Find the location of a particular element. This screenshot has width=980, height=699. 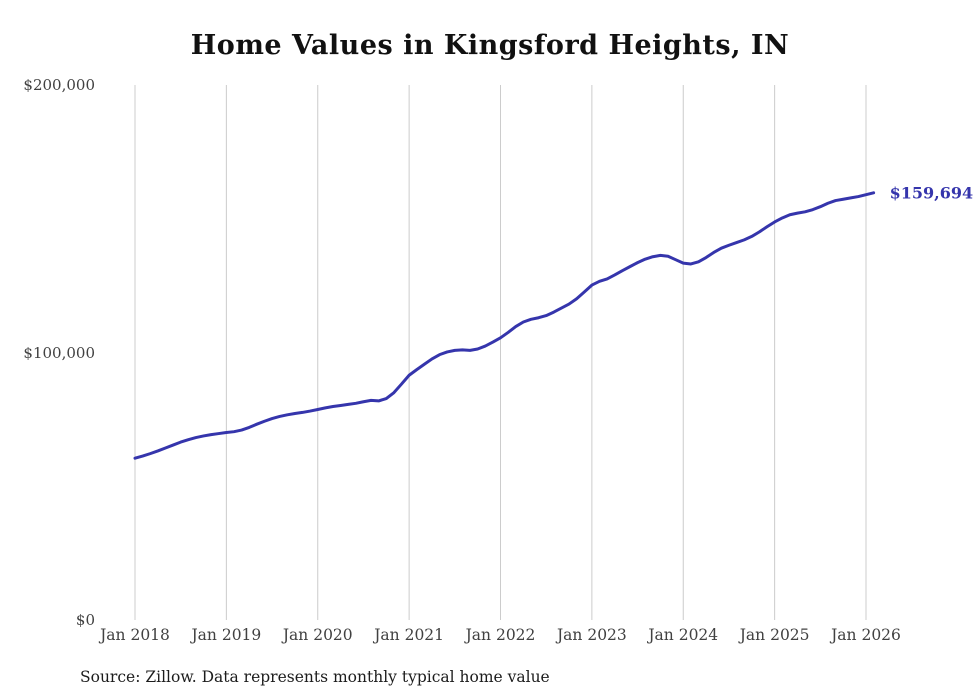

x-tick-label: Jan 2026 is located at coordinates (866, 635).